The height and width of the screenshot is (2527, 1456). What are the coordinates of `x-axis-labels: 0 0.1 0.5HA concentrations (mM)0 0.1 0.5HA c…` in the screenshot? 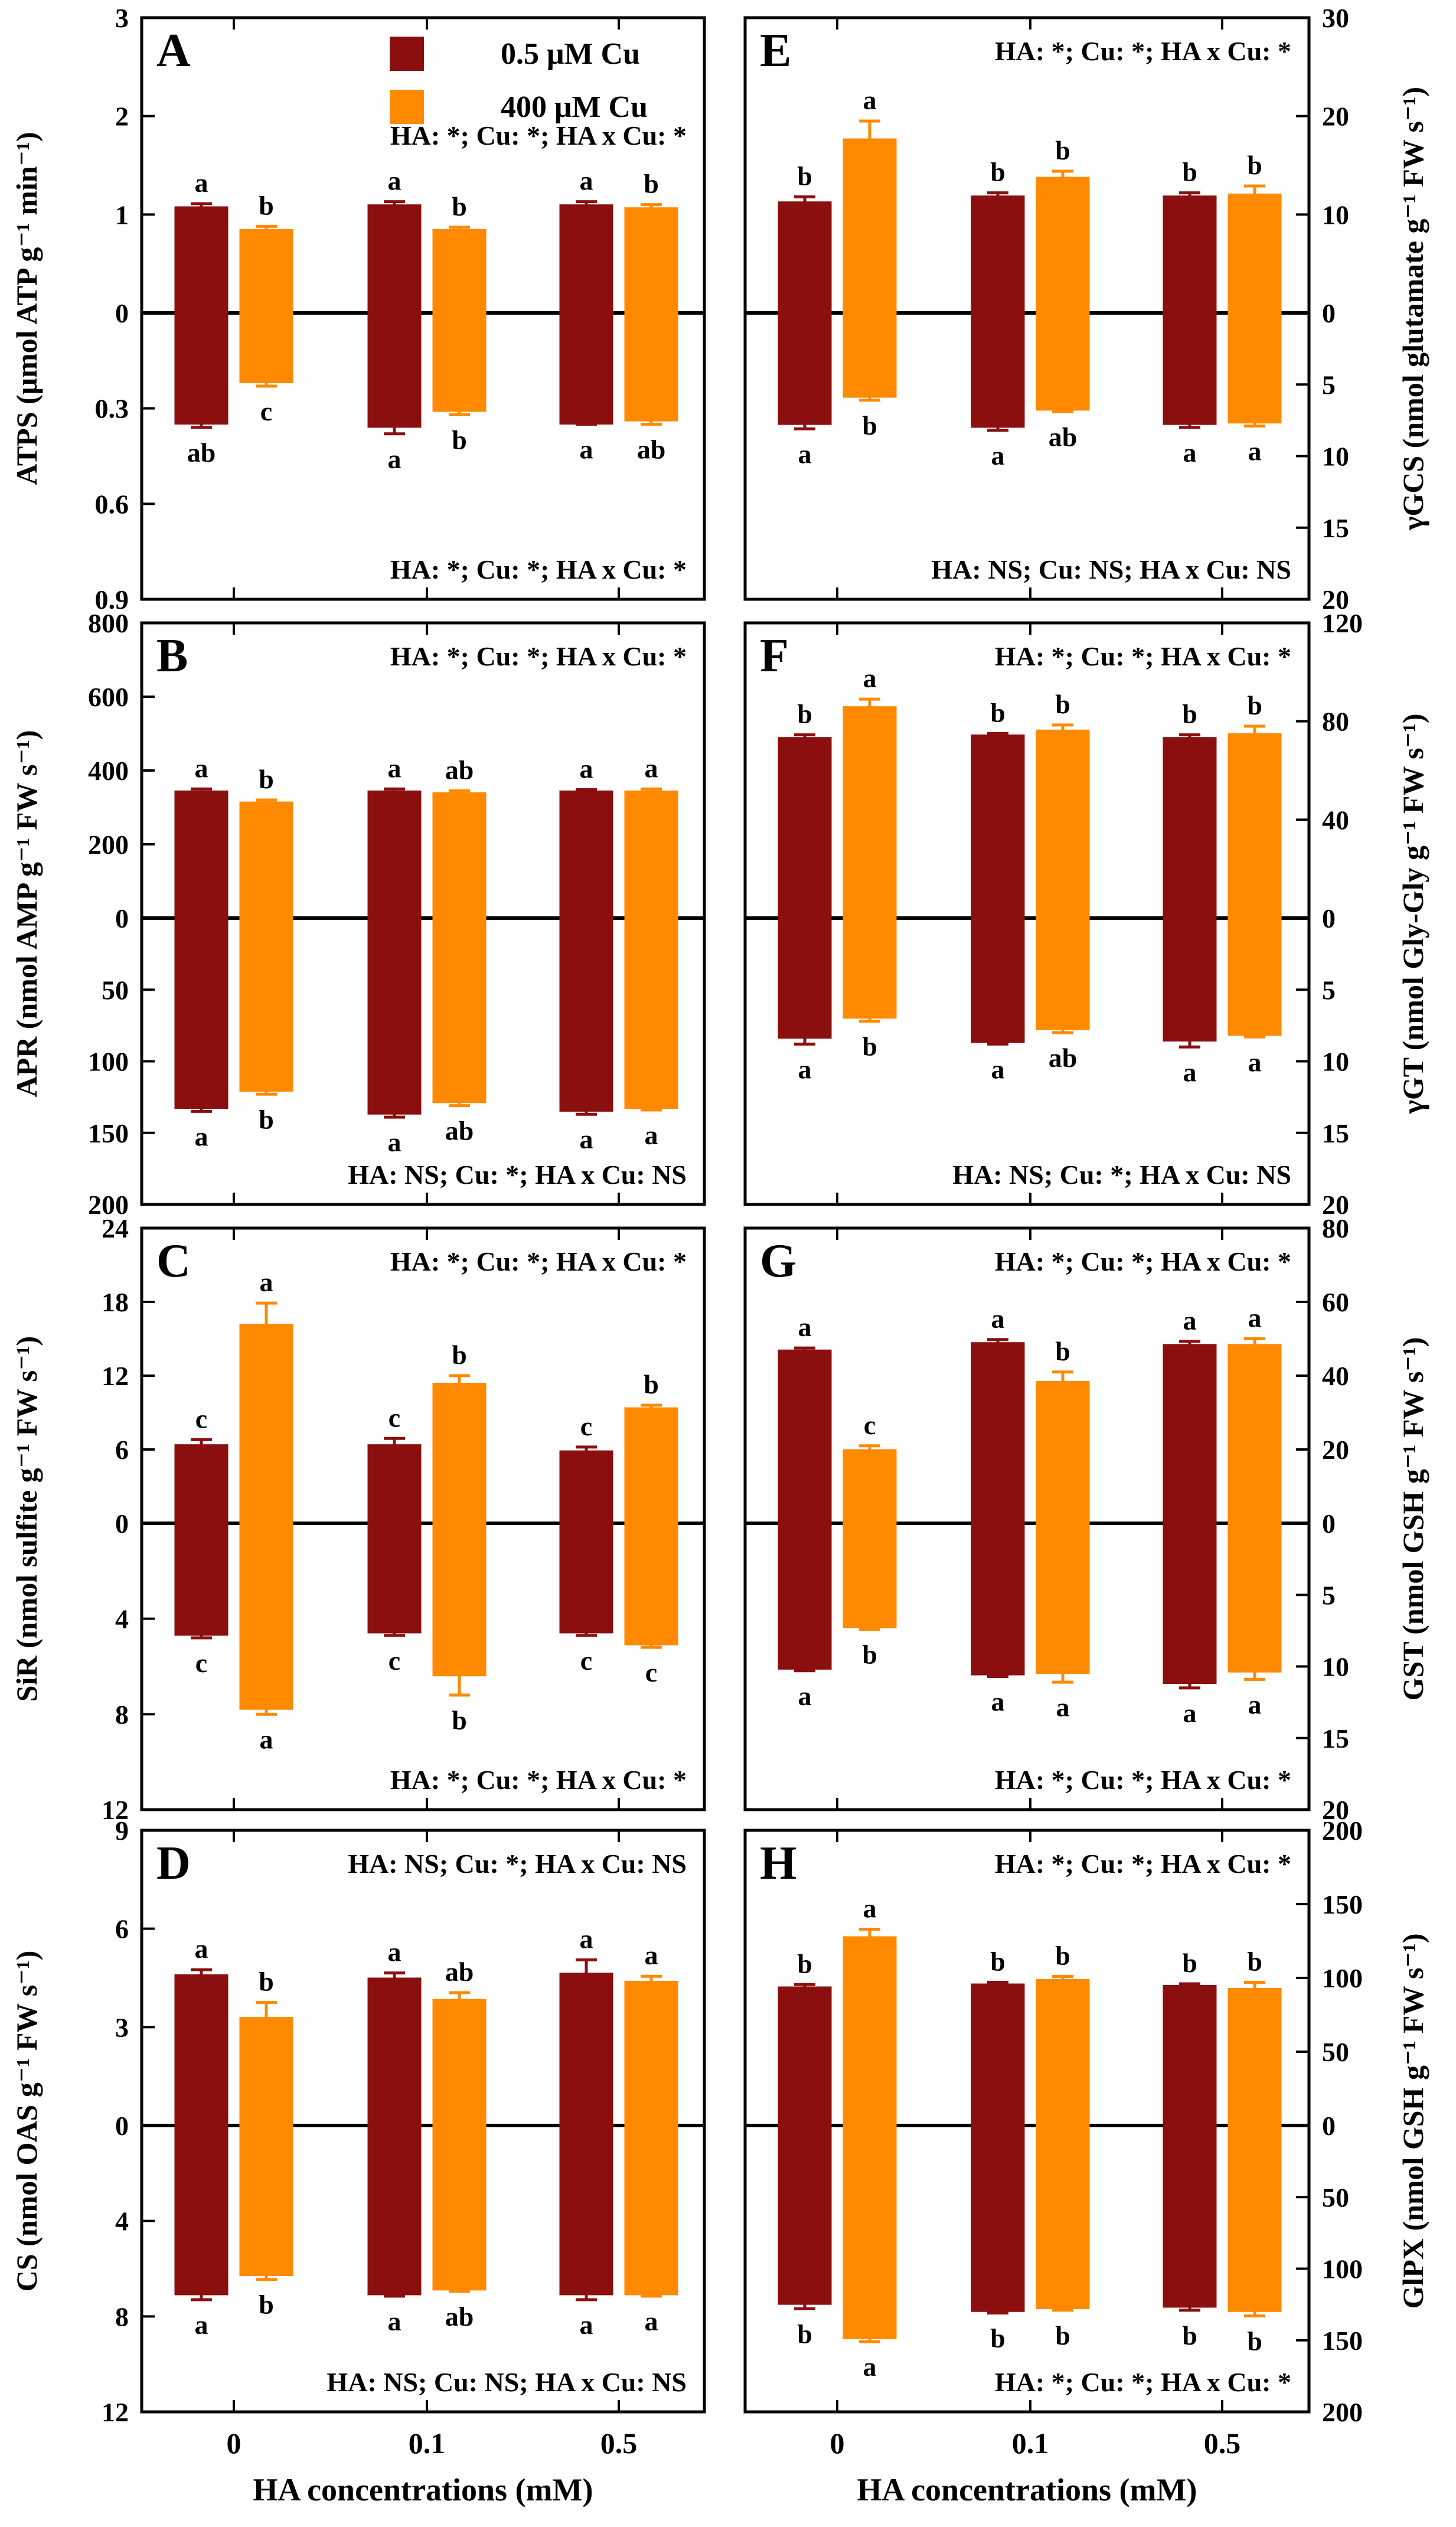 It's located at (734, 2467).